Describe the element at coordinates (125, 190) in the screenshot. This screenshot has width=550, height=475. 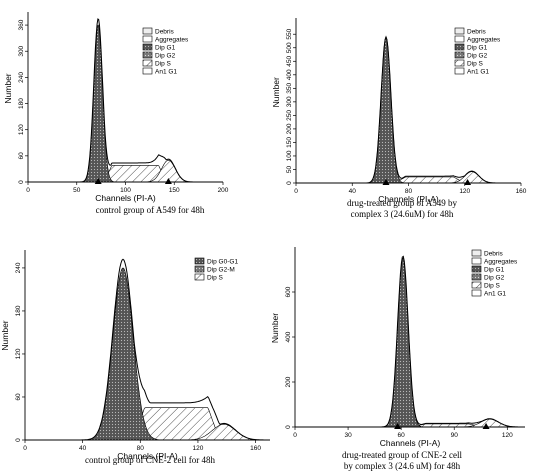
I see `x-tick-label: 100` at that location.